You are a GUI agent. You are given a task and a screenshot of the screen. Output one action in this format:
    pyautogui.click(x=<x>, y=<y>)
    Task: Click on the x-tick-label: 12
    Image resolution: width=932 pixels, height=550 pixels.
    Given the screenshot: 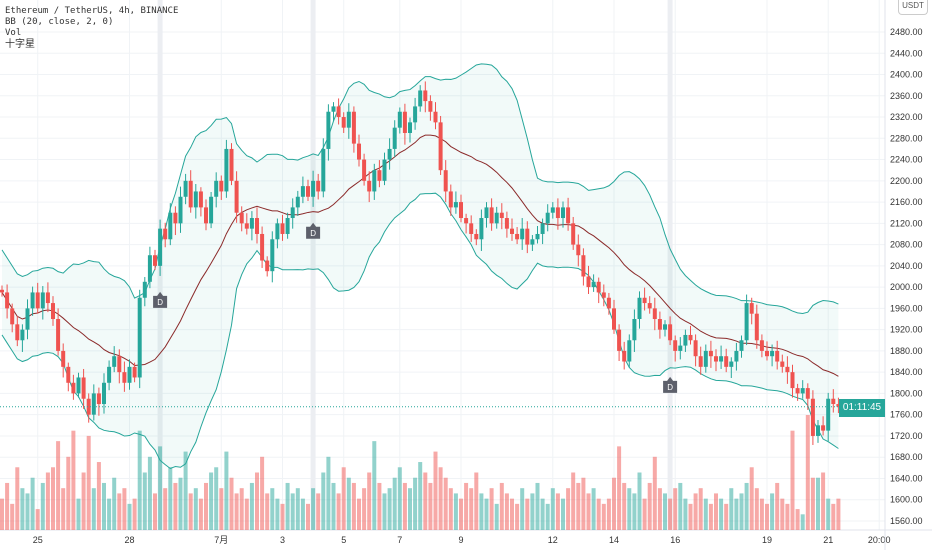 What is the action you would take?
    pyautogui.click(x=553, y=540)
    